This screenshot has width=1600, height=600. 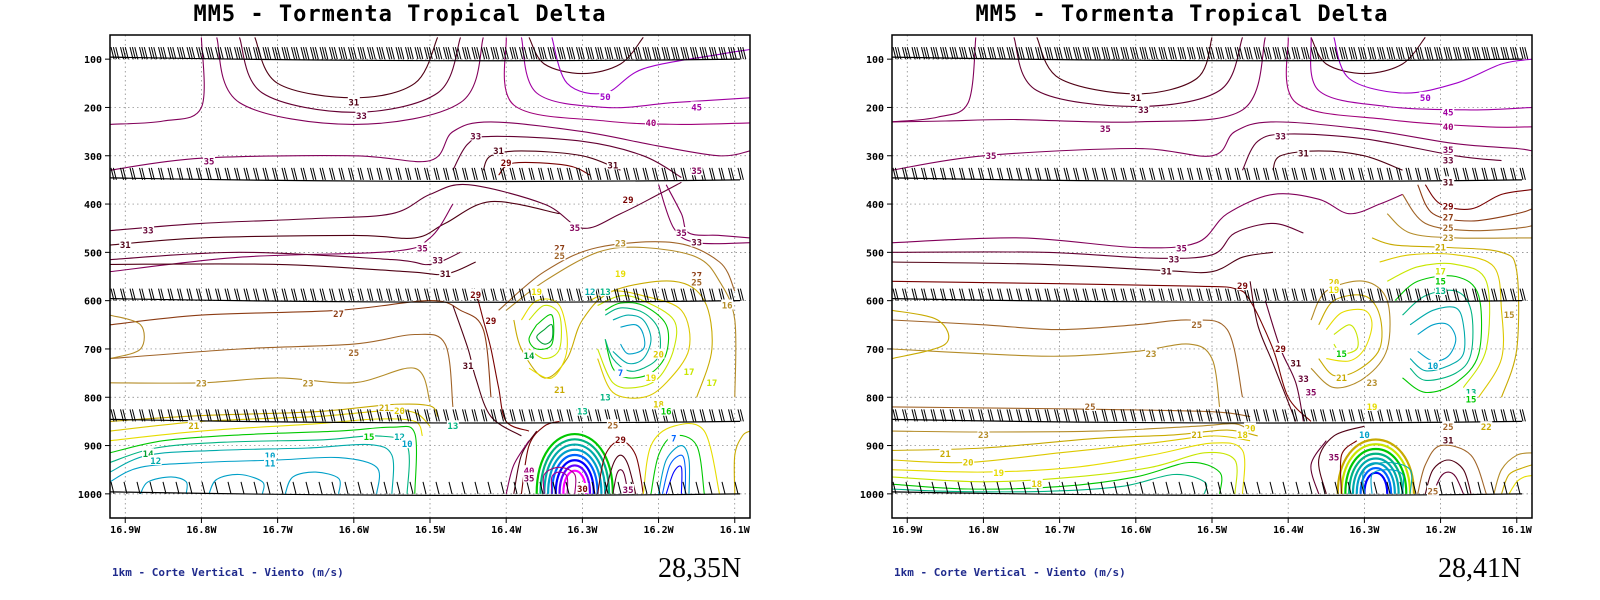 What do you see at coordinates (1471, 401) in the screenshot?
I see `contour-label: 15` at bounding box center [1471, 401].